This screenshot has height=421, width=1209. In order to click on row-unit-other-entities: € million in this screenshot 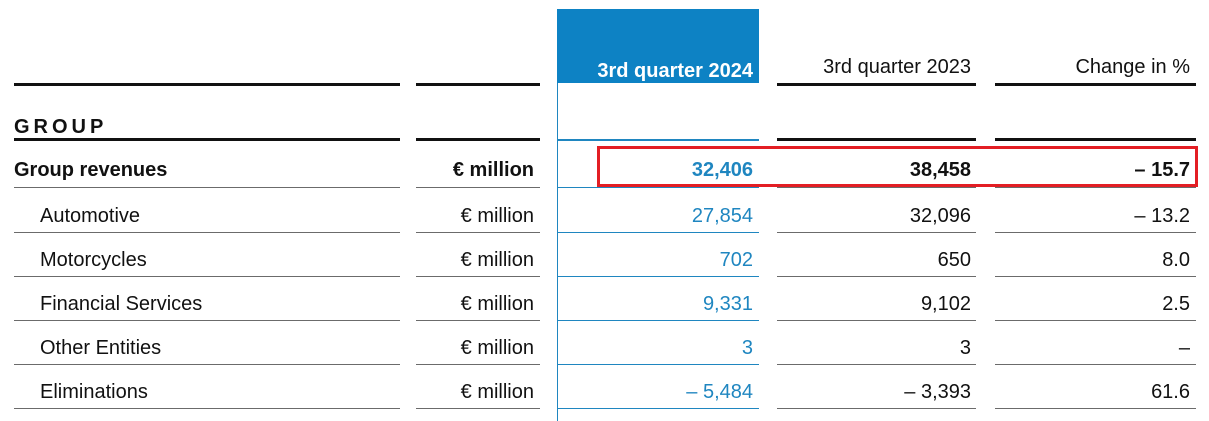, I will do `click(497, 348)`.